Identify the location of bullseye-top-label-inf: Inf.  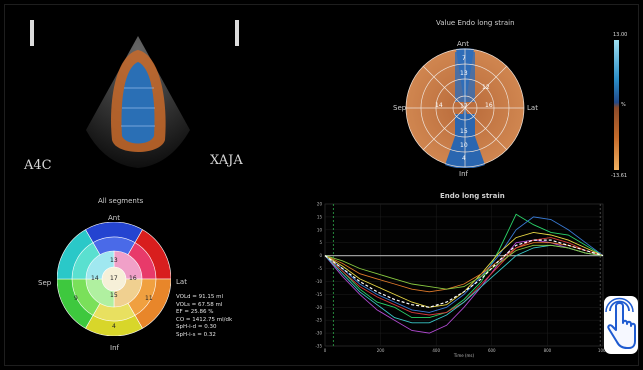
(463, 174).